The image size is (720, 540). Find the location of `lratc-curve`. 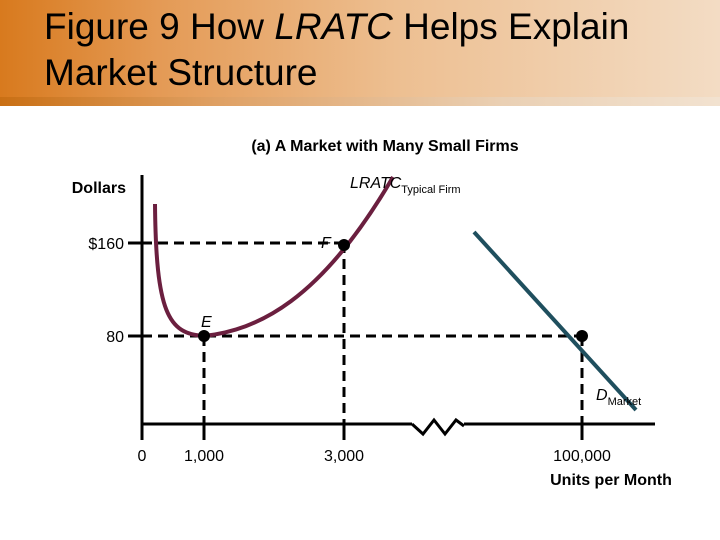

lratc-curve is located at coordinates (274, 257).